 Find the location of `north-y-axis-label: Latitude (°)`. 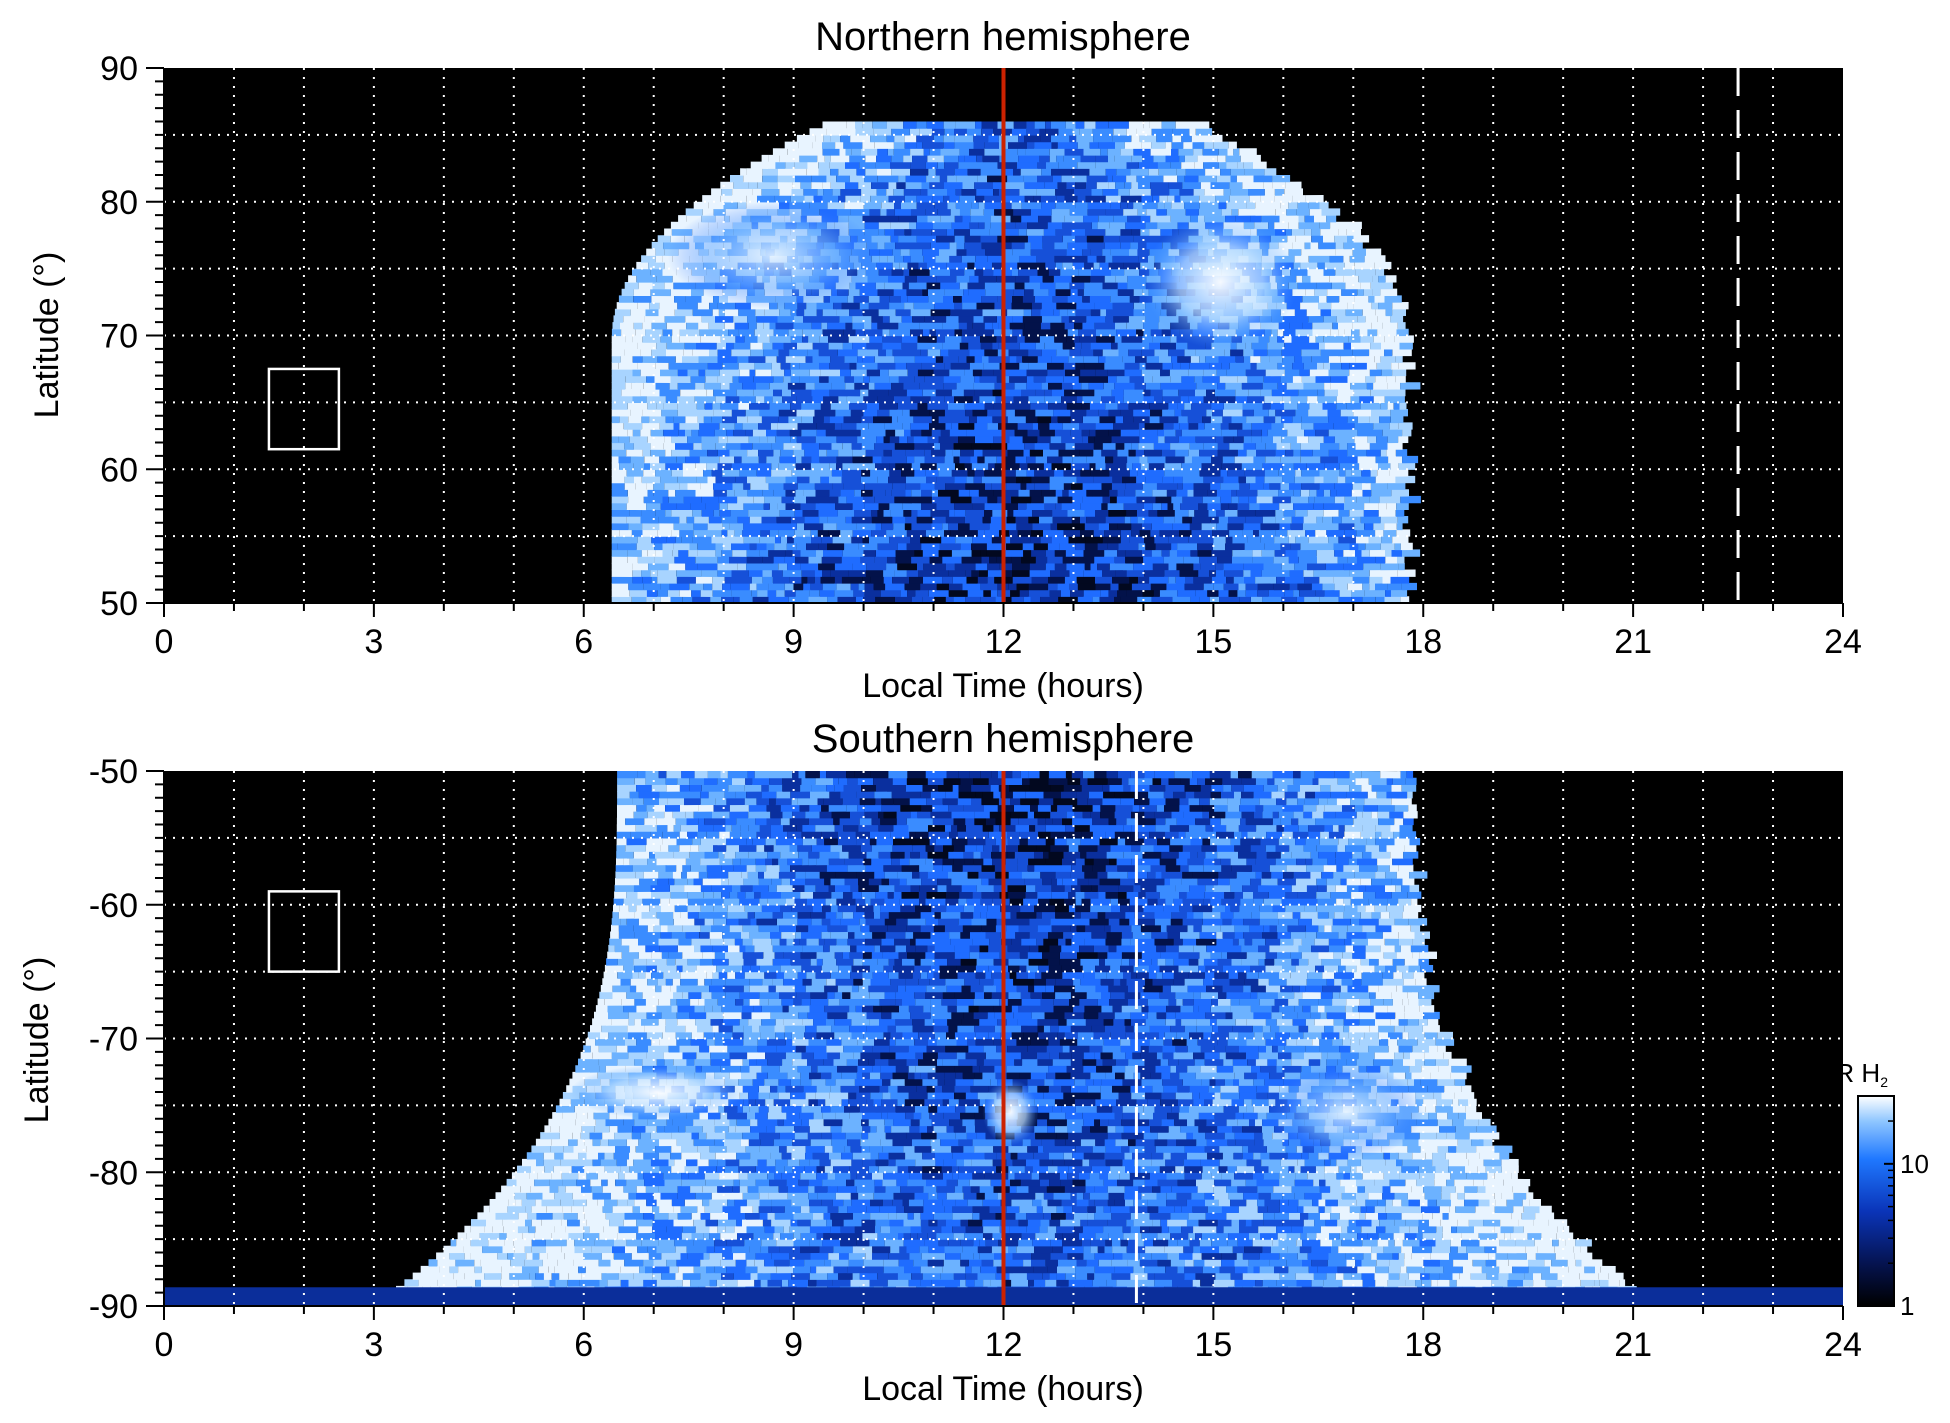

north-y-axis-label: Latitude (°) is located at coordinates (47, 335).